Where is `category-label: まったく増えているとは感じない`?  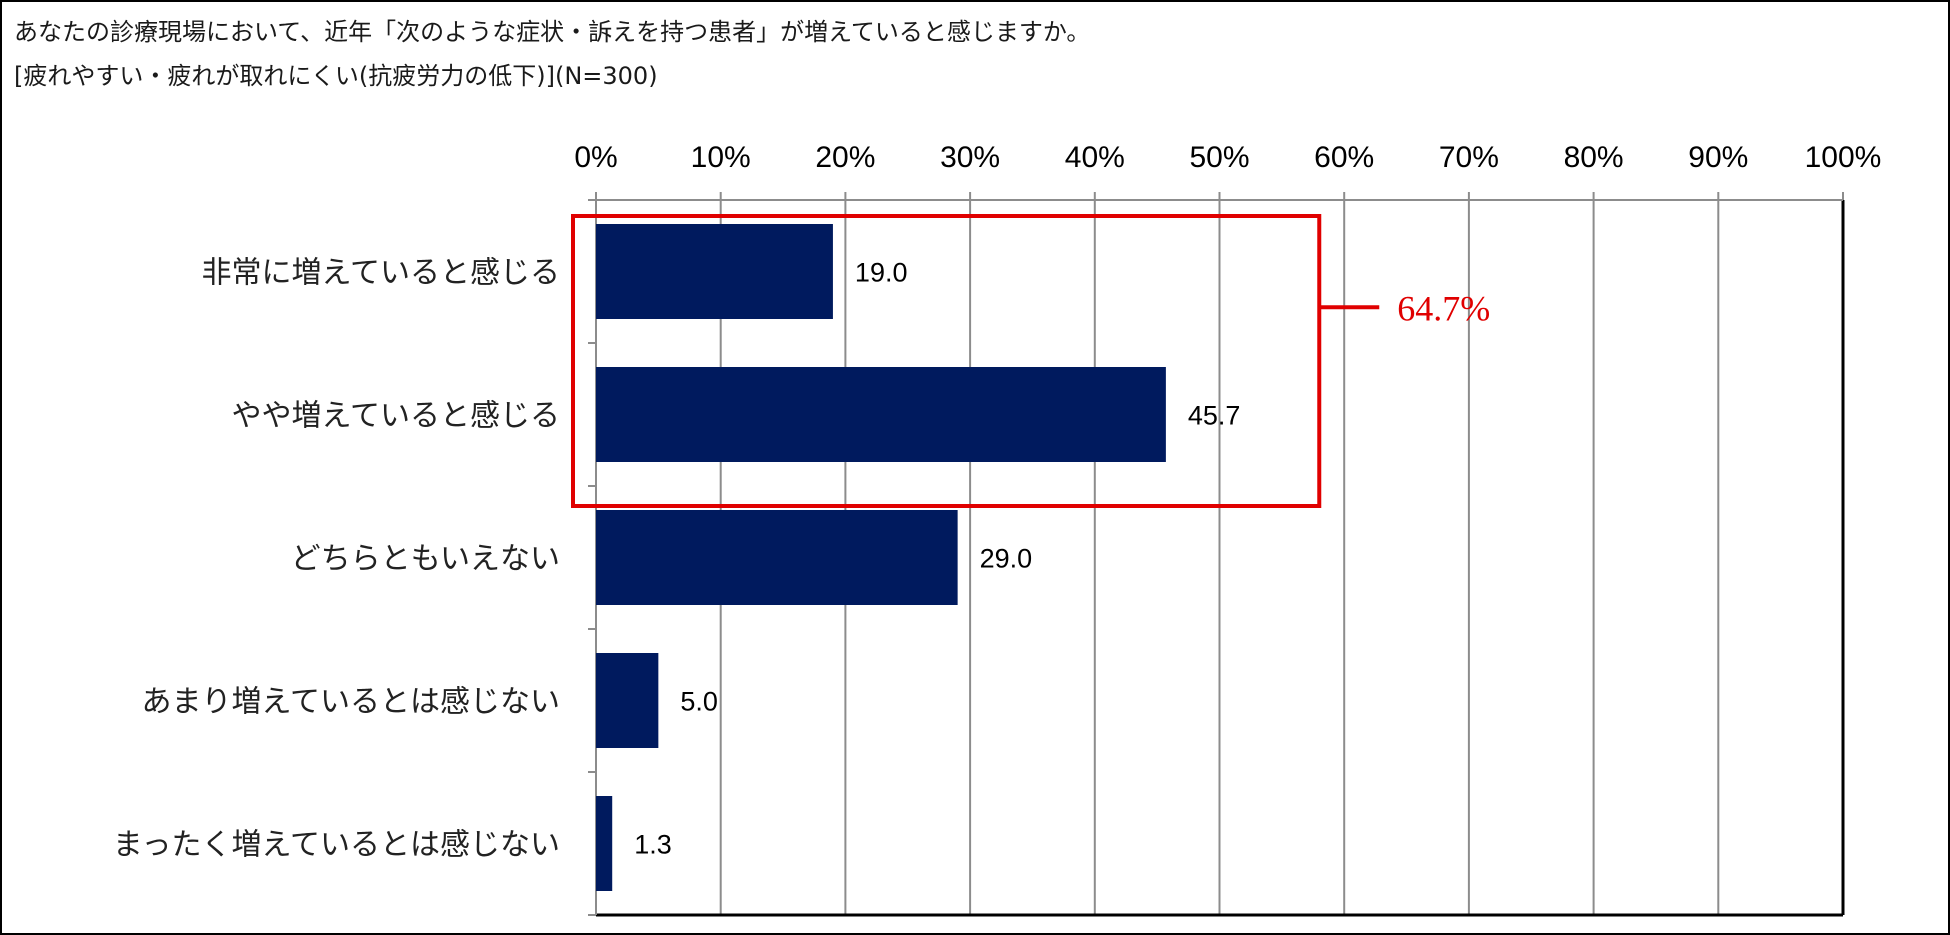 category-label: まったく増えているとは感じない is located at coordinates (336, 845).